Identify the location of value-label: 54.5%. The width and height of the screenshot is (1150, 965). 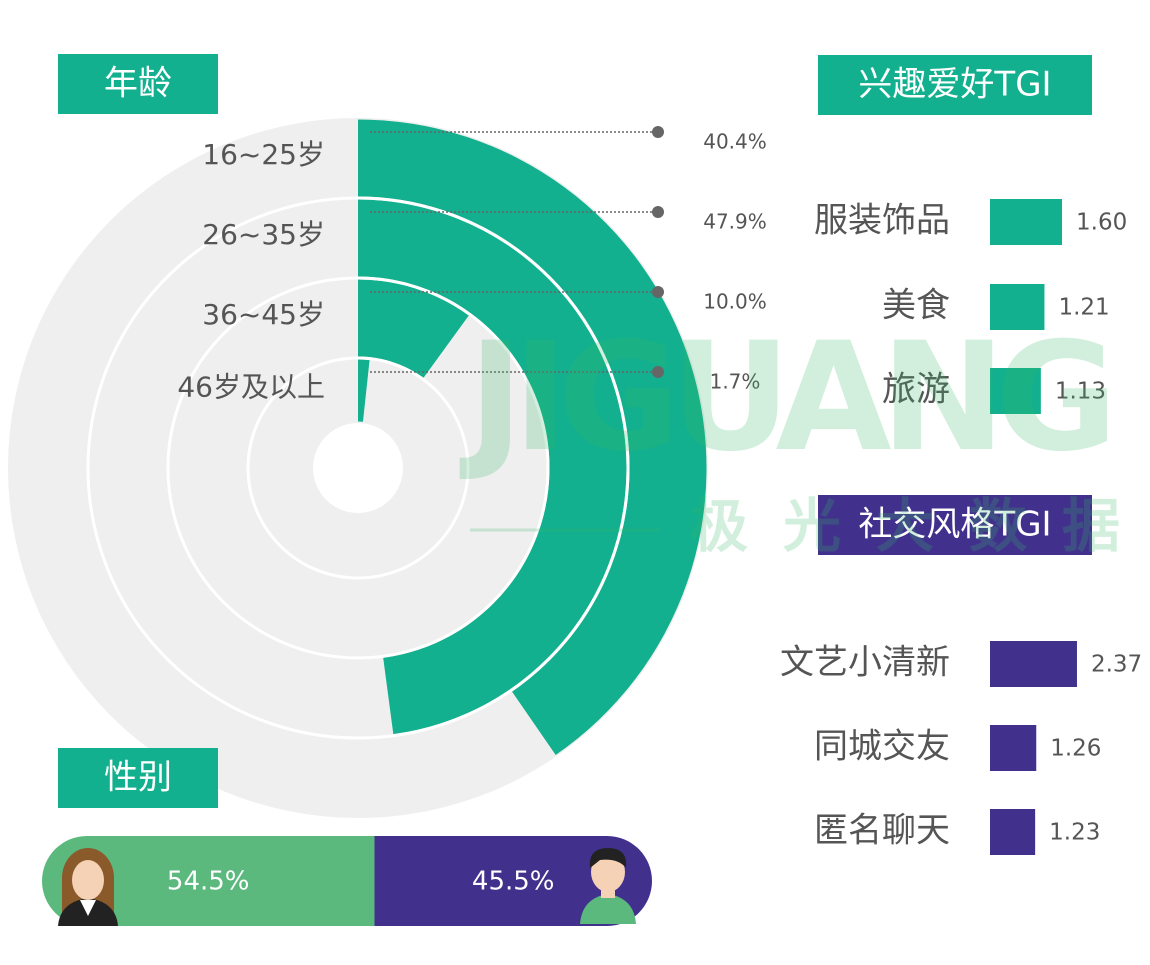
(208, 882).